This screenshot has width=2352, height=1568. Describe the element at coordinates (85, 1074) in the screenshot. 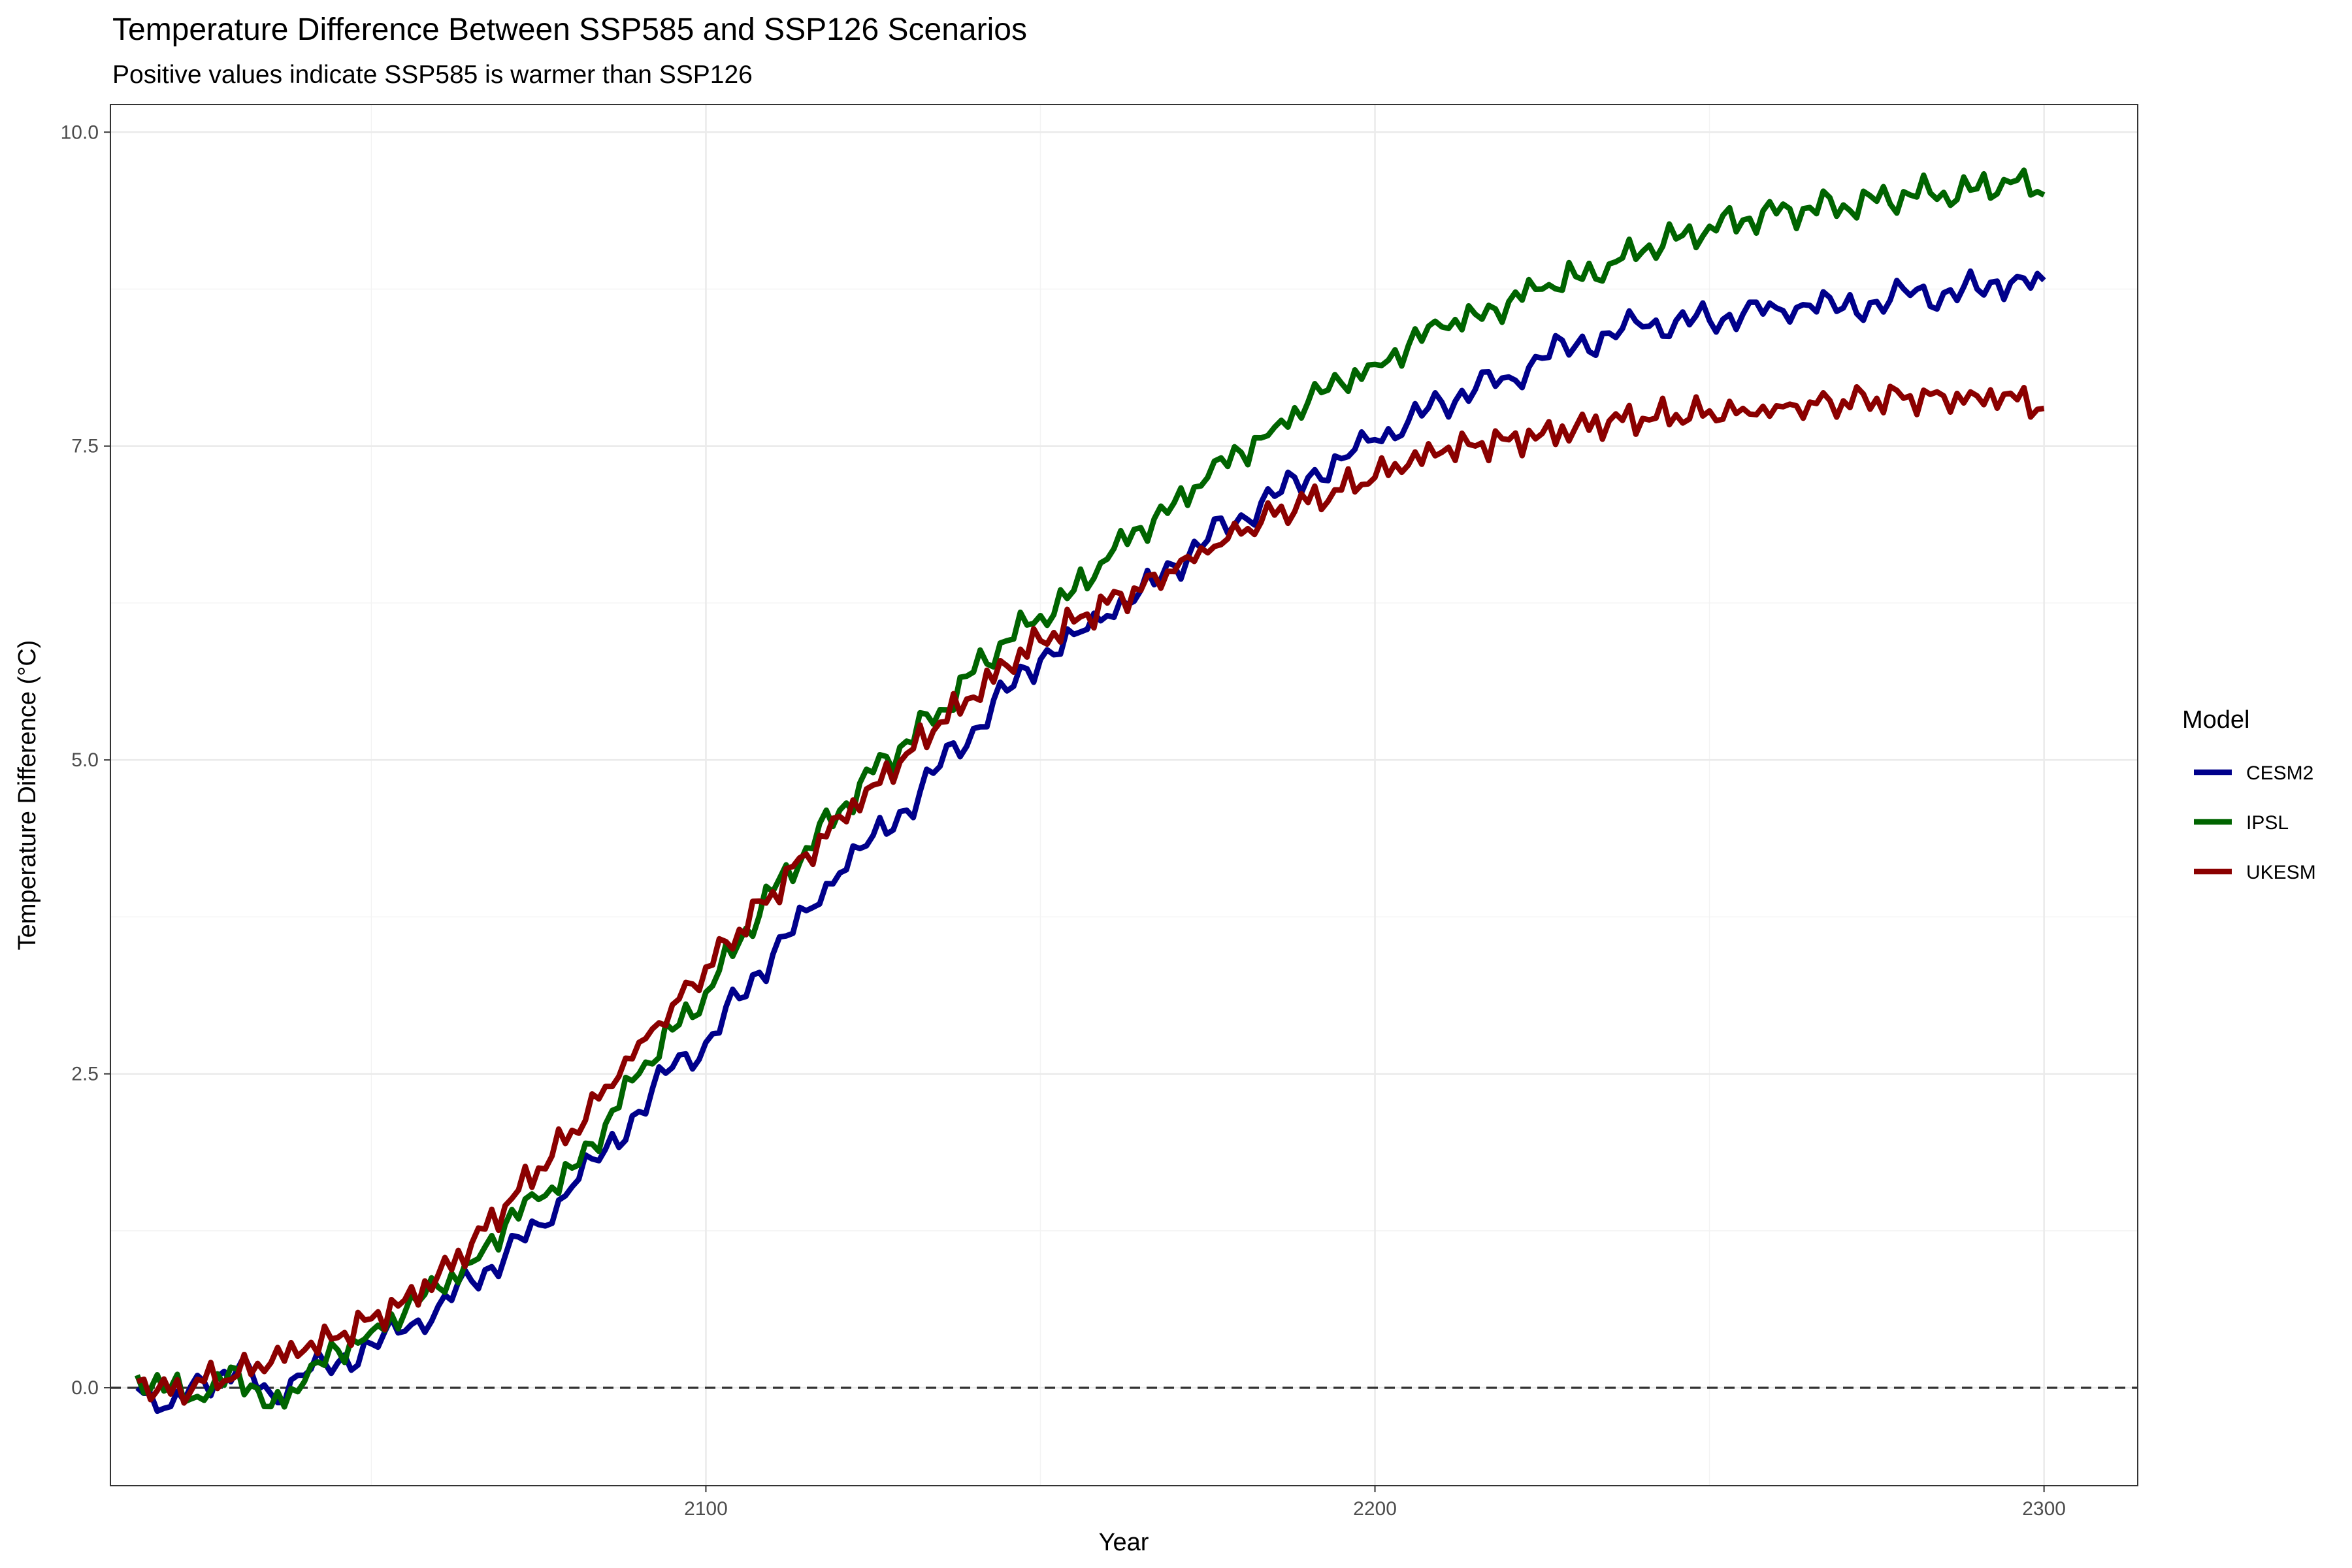

I see `y-tick-label: 2.5` at that location.